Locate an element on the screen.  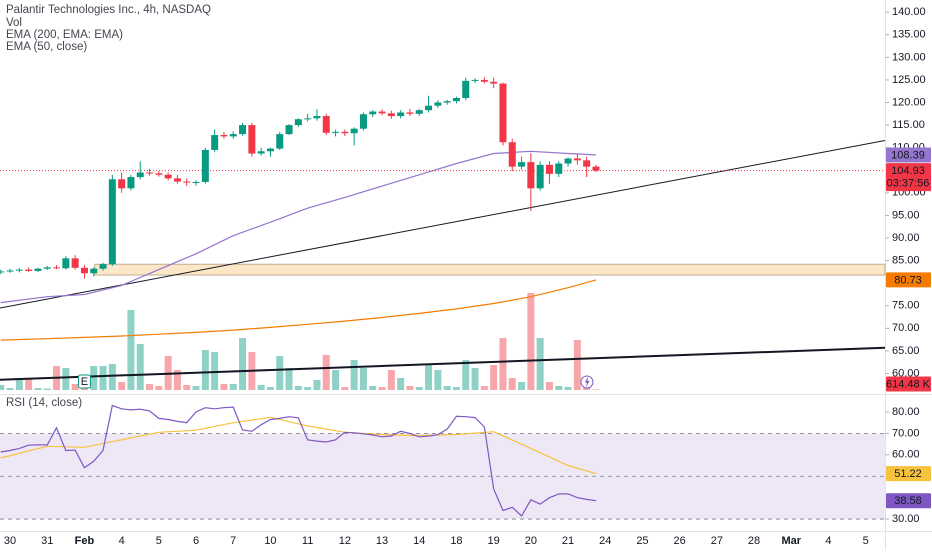
ema50-last-label: 108.39 is located at coordinates (908, 155).